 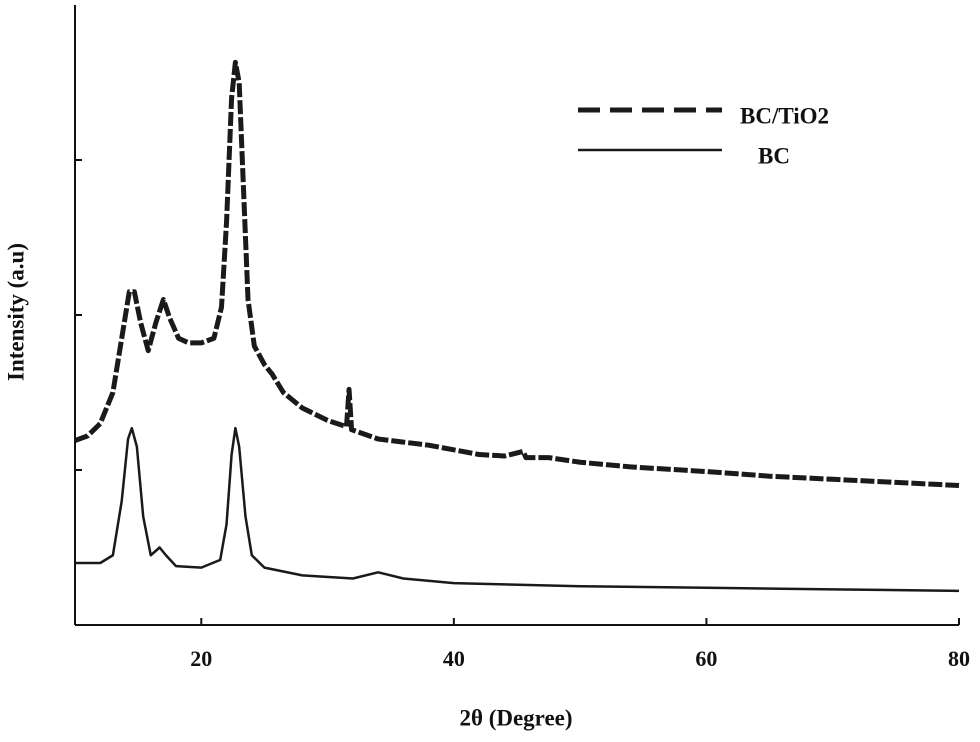 What do you see at coordinates (706, 658) in the screenshot?
I see `x-tick-label: 60` at bounding box center [706, 658].